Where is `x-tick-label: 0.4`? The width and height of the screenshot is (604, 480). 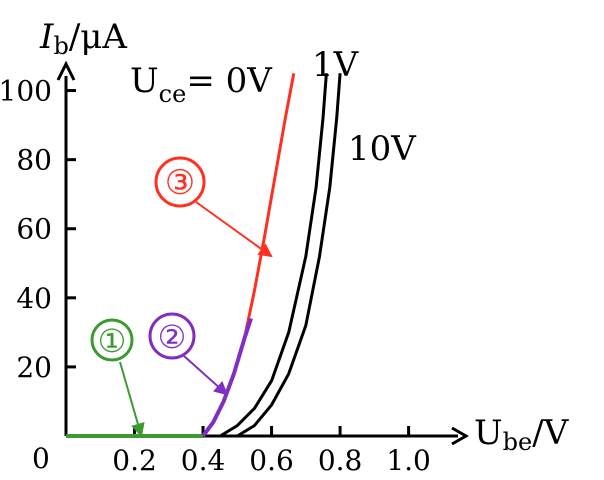
x-tick-label: 0.4 is located at coordinates (203, 460).